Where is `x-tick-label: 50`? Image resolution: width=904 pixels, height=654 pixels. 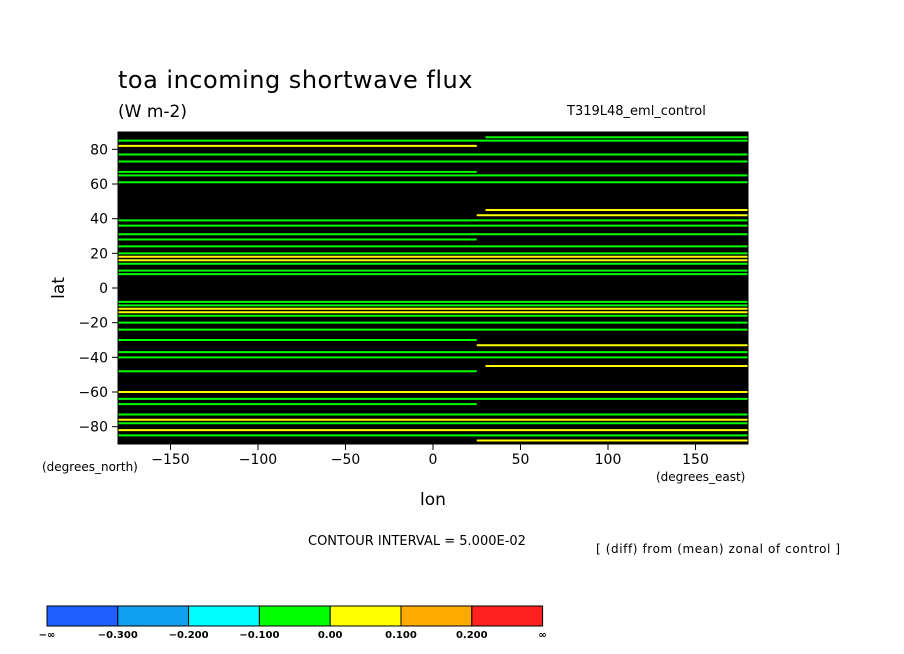
x-tick-label: 50 is located at coordinates (521, 460).